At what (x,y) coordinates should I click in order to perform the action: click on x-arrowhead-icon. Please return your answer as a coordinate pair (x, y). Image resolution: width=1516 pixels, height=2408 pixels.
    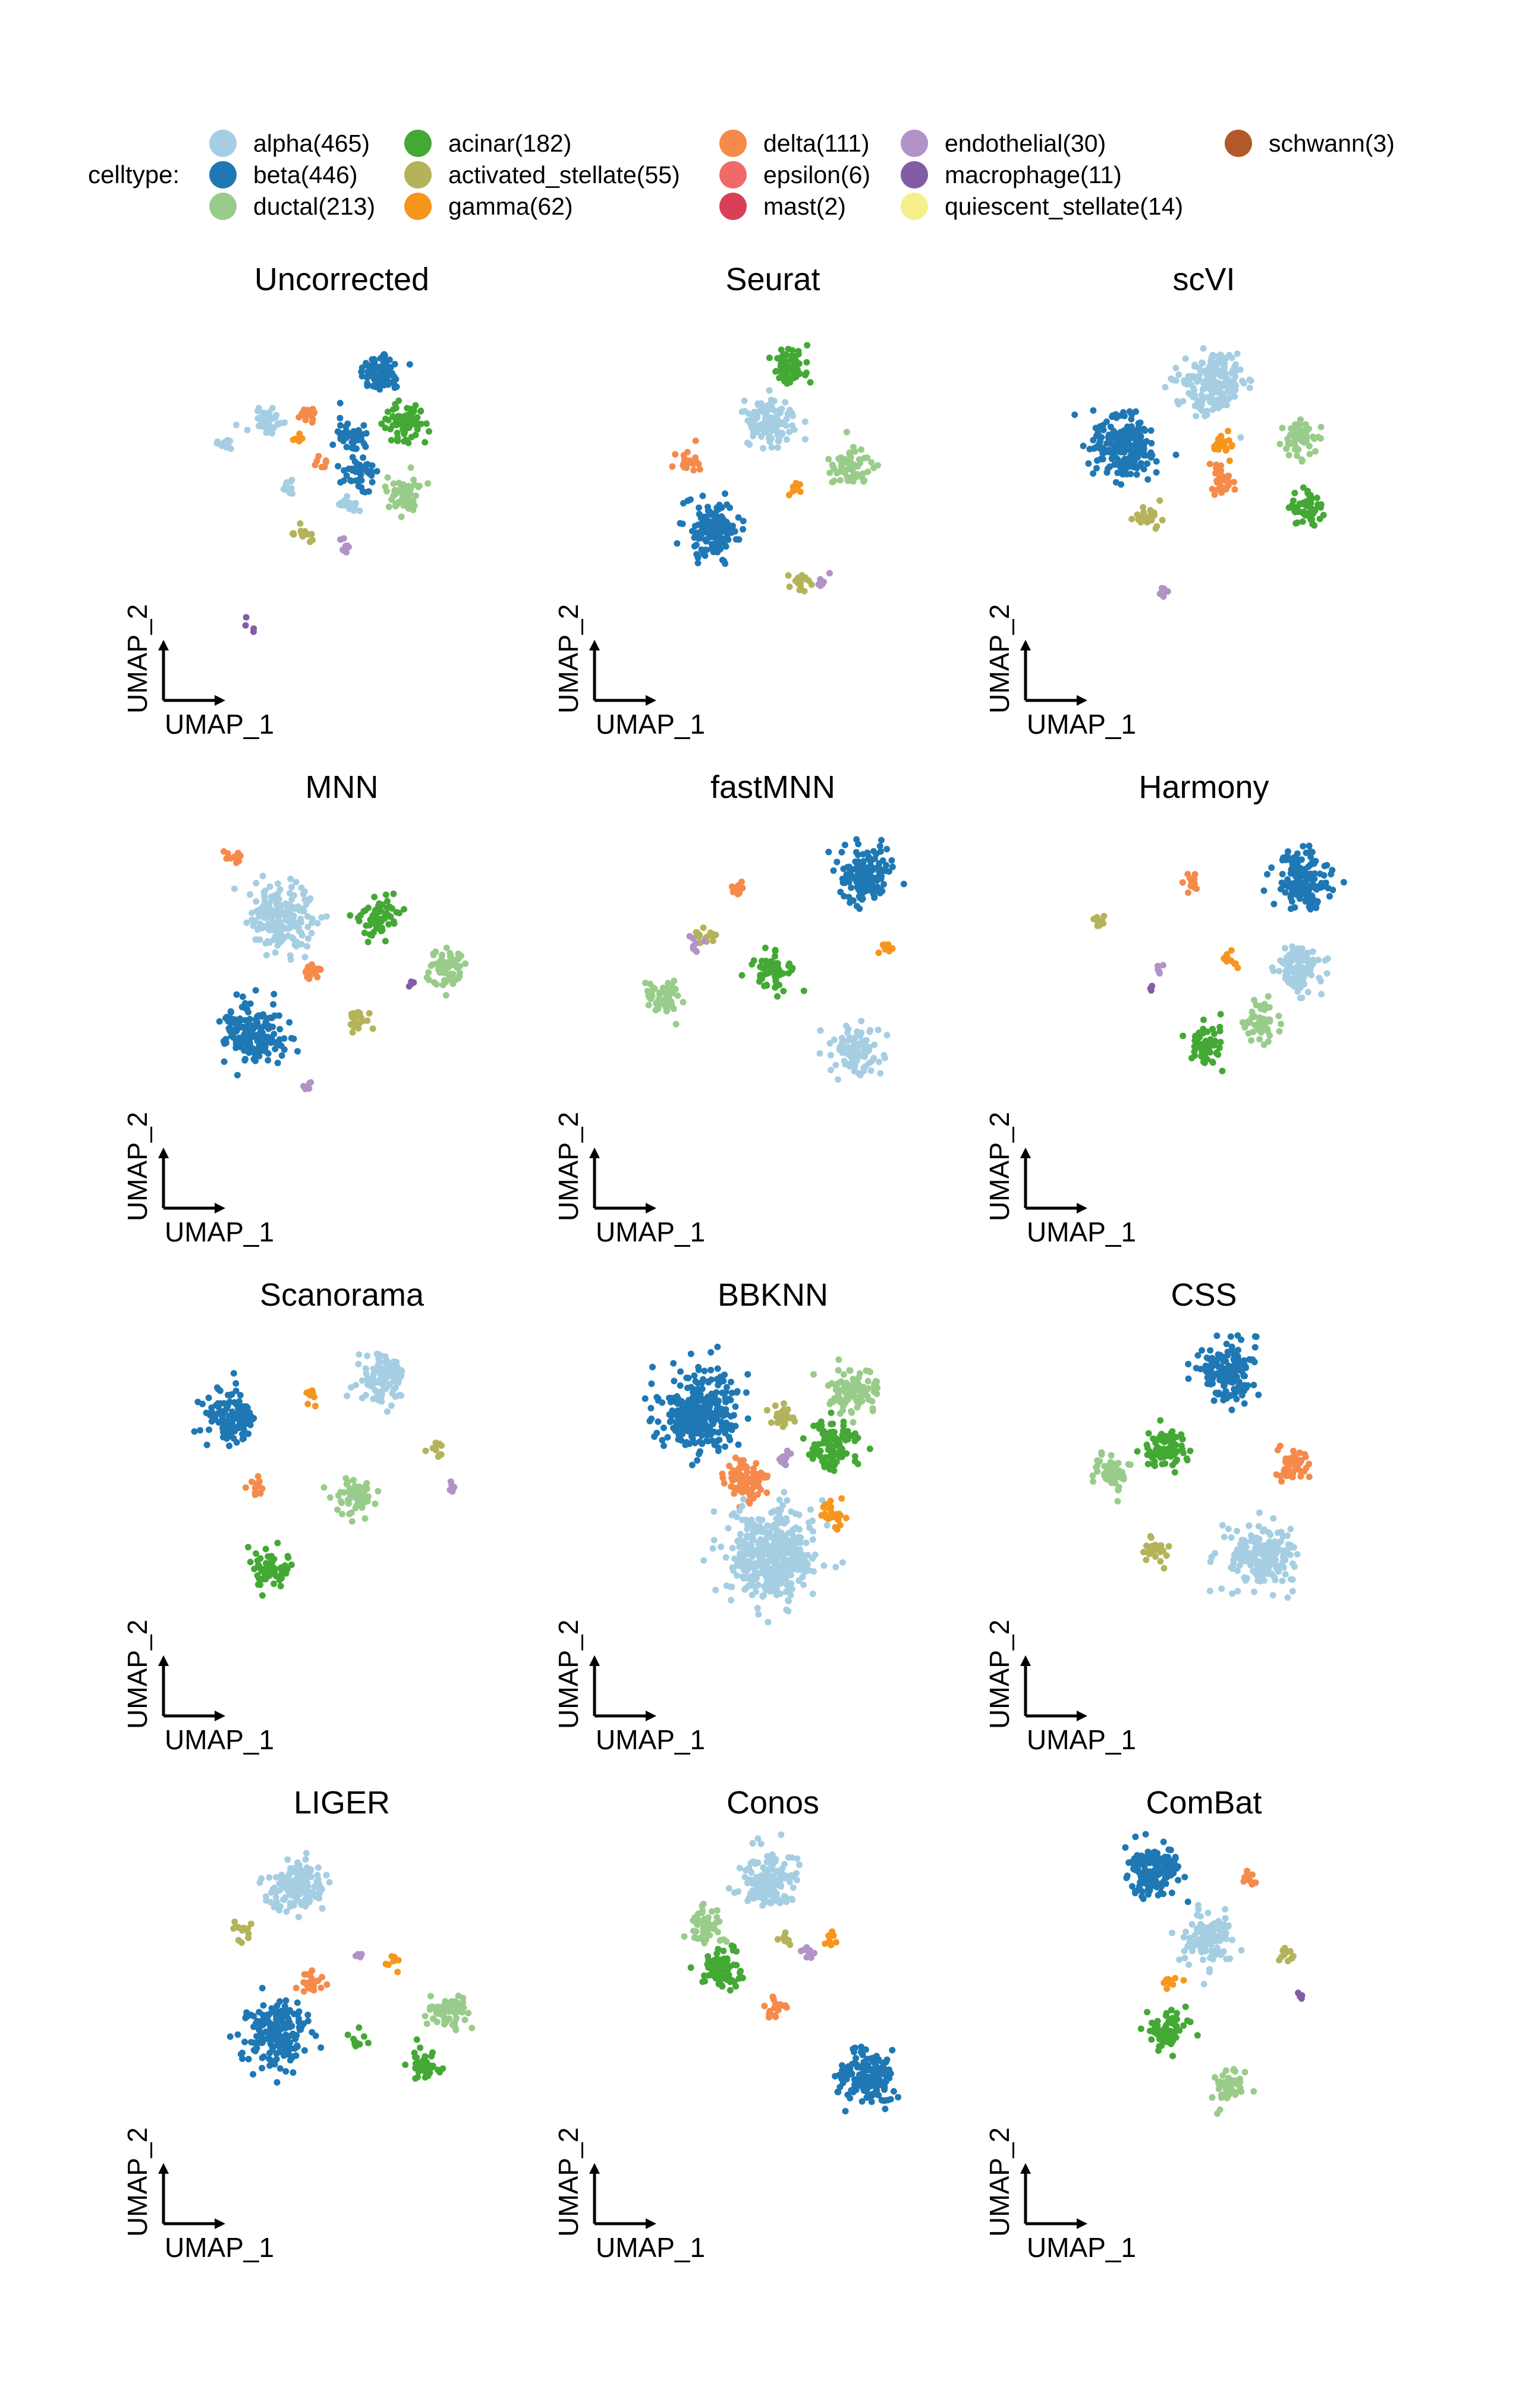
    Looking at the image, I should click on (1082, 1208).